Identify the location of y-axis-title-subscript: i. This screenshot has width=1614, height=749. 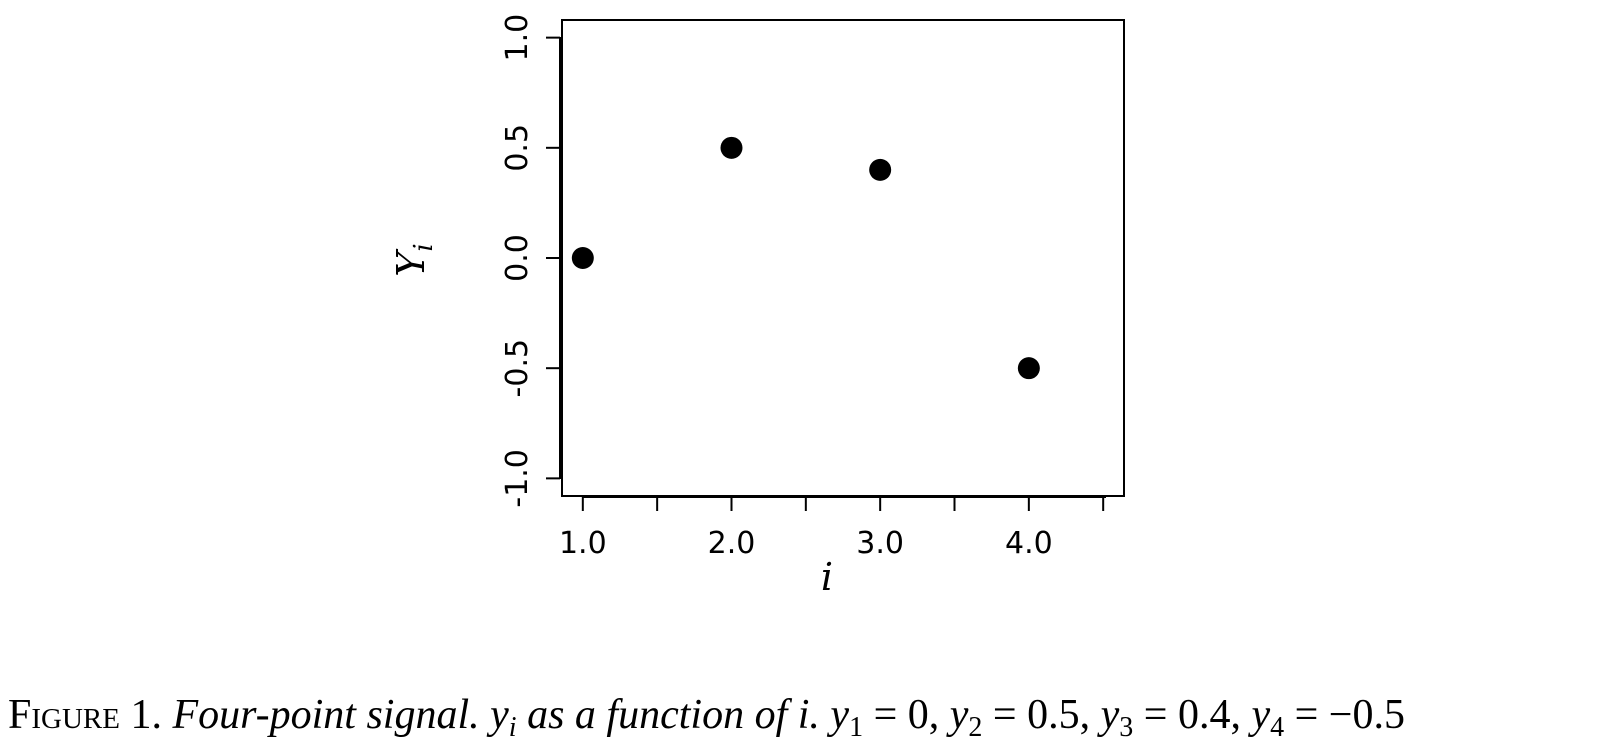
(424, 247).